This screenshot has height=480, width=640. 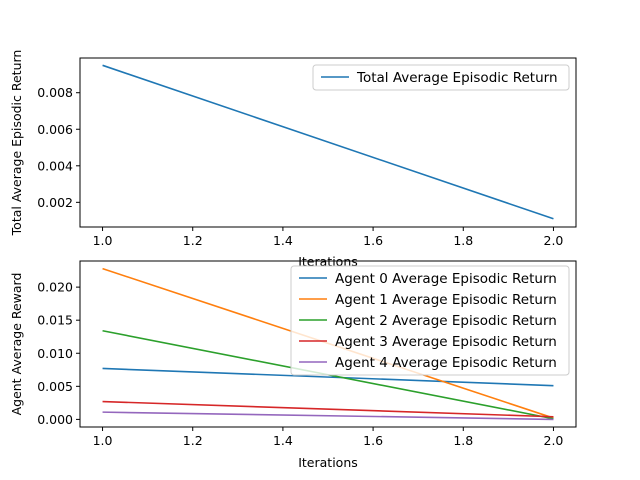 I want to click on bottom-y-axis-label: Agent Average Reward, so click(x=16, y=344).